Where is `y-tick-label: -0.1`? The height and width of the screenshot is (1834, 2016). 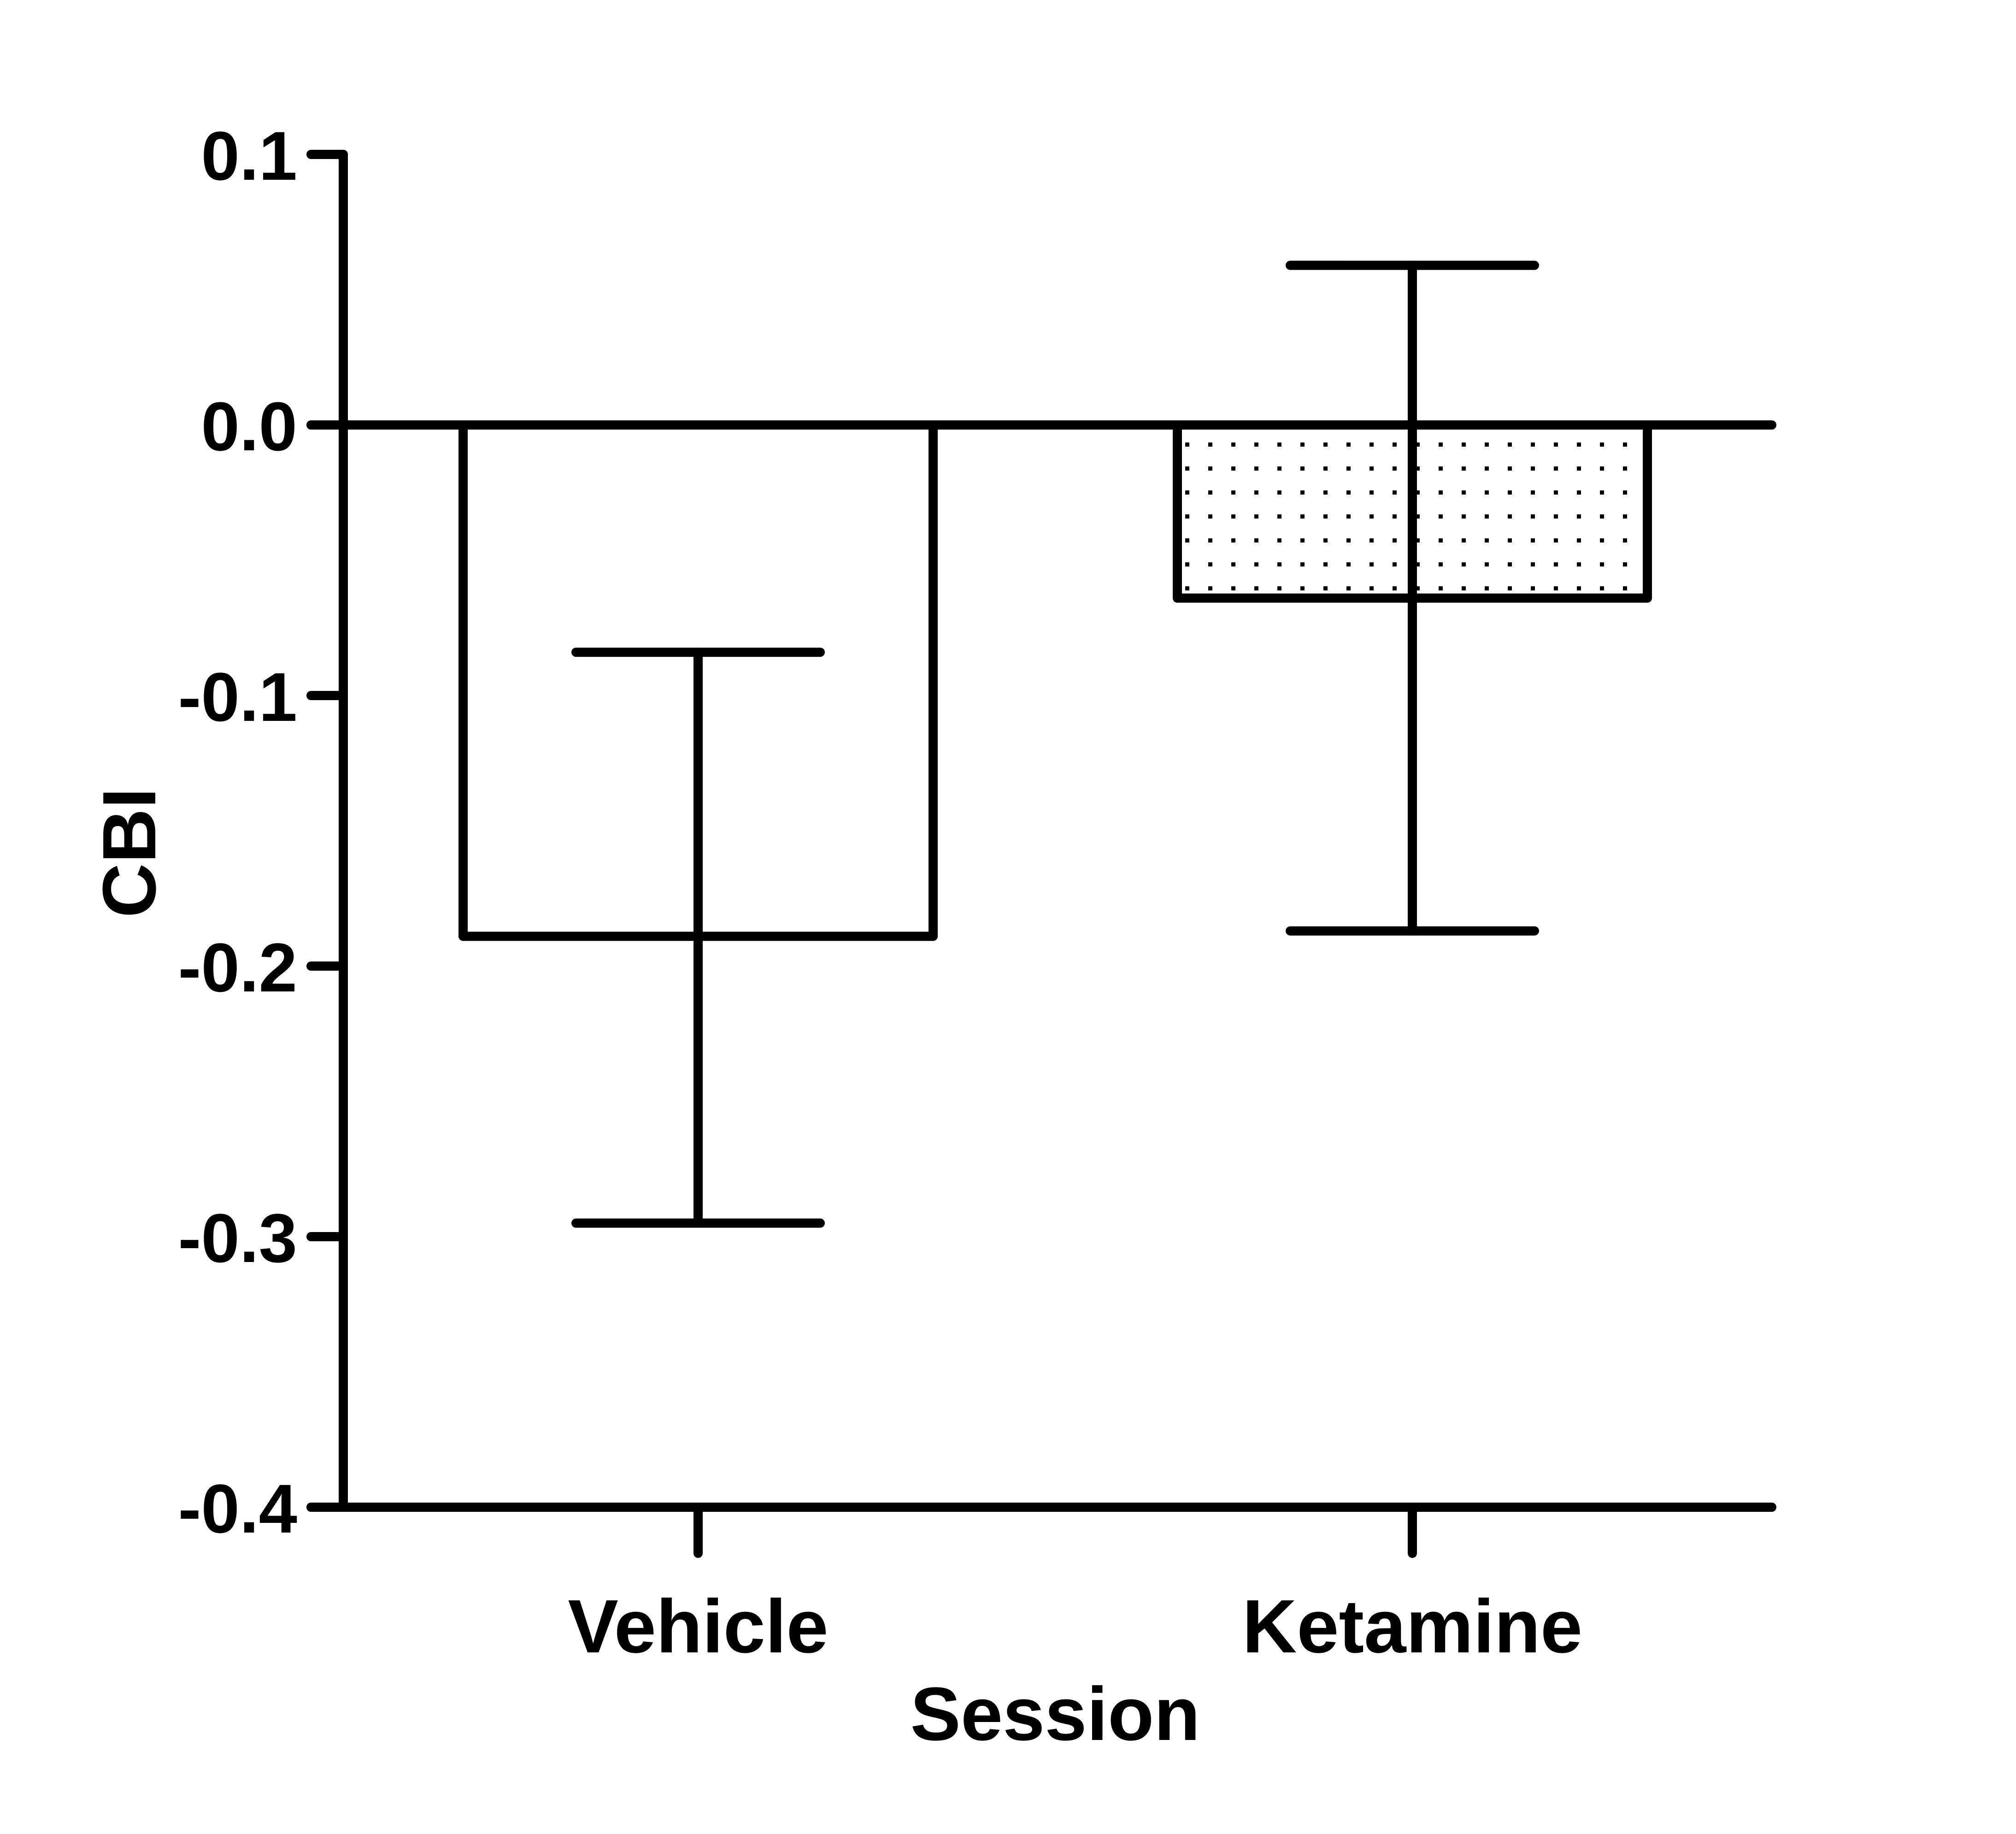
y-tick-label: -0.1 is located at coordinates (237, 697).